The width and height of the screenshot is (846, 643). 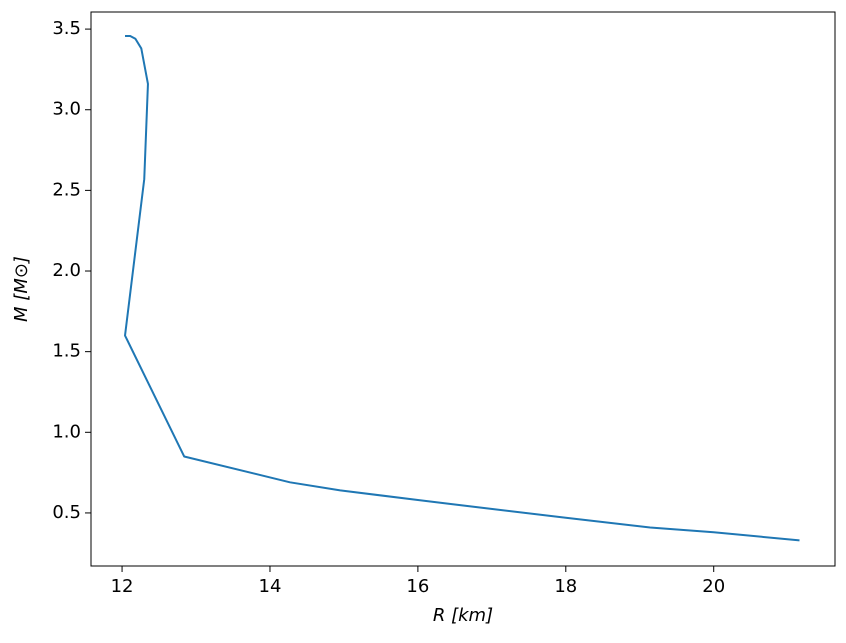 I want to click on y-tick-label: 2.5, so click(x=66, y=189).